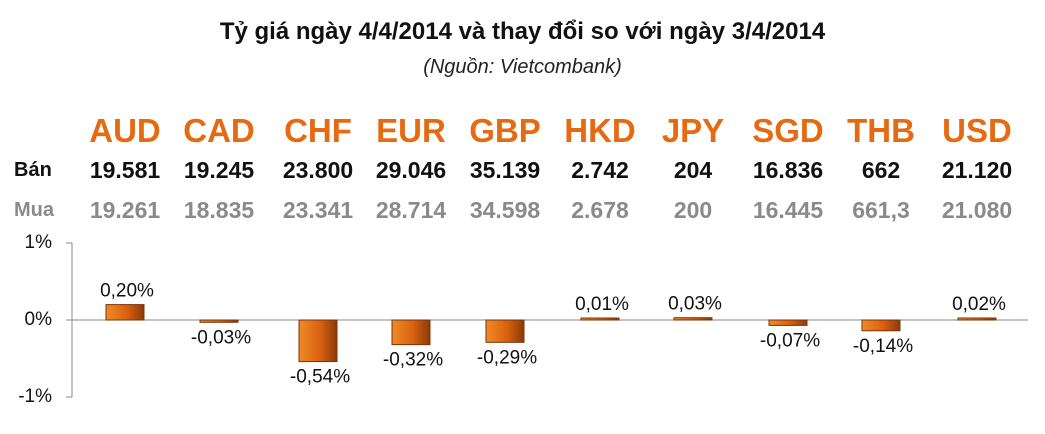 Image resolution: width=1045 pixels, height=434 pixels. What do you see at coordinates (505, 331) in the screenshot?
I see `bar-gbp` at bounding box center [505, 331].